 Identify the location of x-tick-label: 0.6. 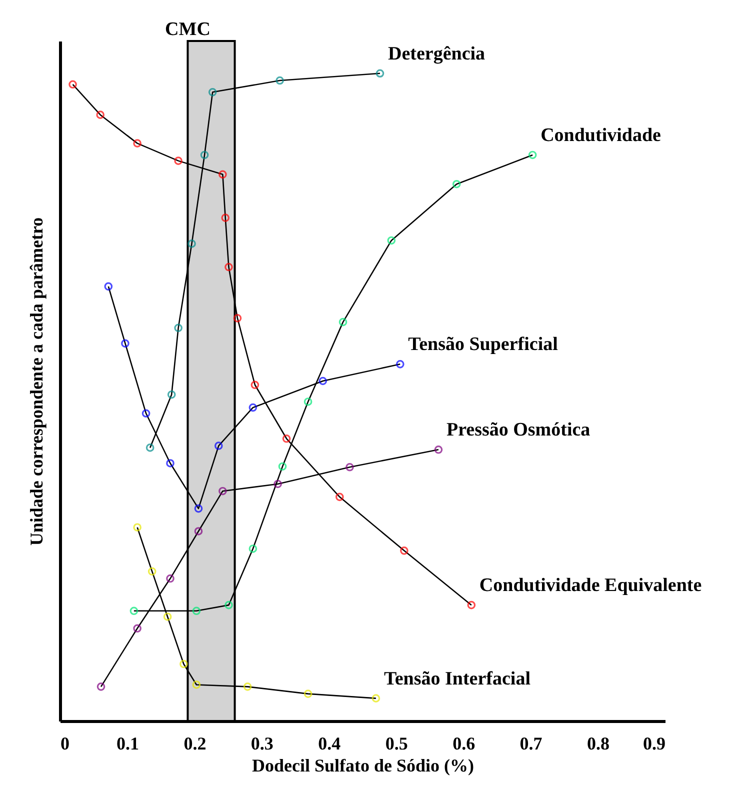
(464, 744).